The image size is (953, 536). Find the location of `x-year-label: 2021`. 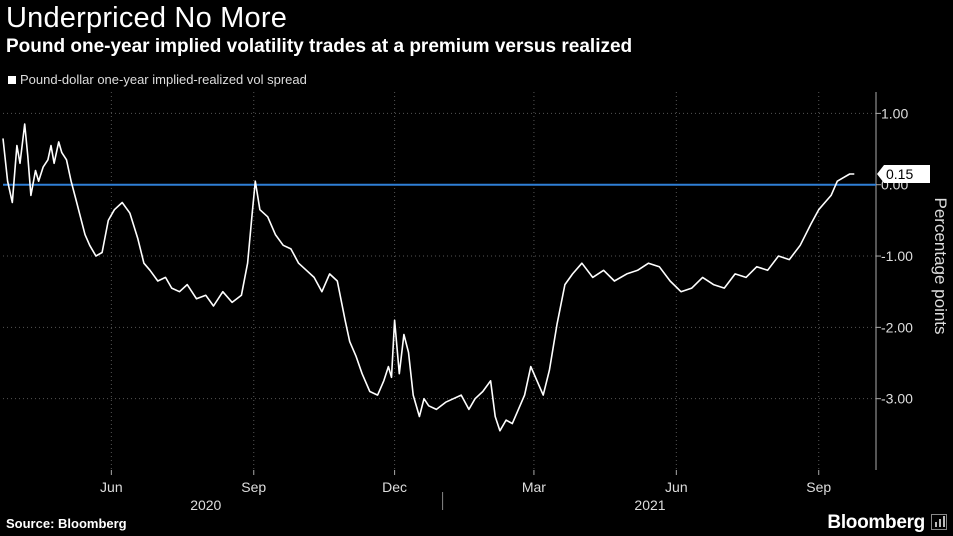

x-year-label: 2021 is located at coordinates (649, 505).